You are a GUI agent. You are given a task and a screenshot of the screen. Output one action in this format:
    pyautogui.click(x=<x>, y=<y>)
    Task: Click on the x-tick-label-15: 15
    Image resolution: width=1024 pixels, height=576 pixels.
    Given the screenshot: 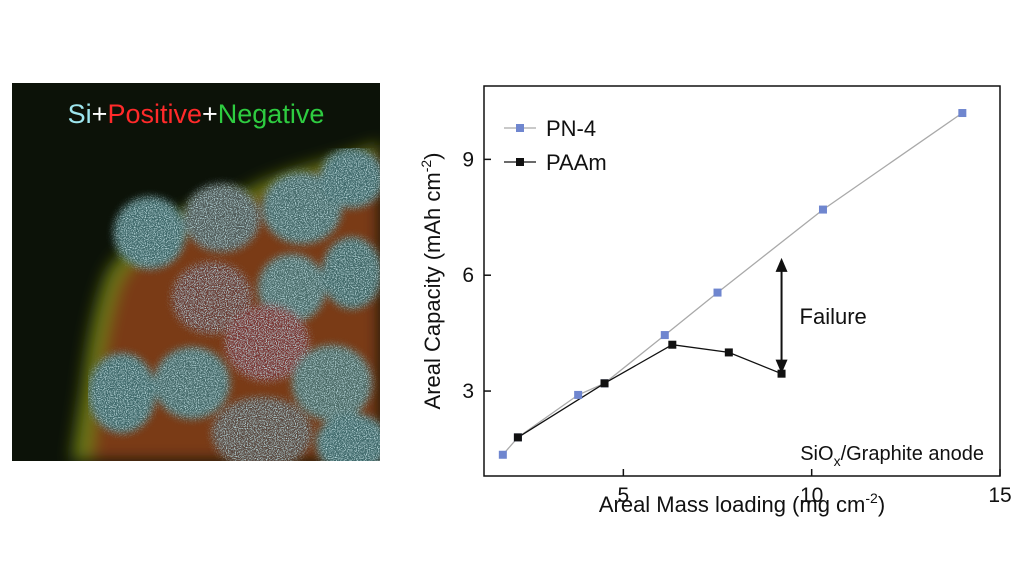 What is the action you would take?
    pyautogui.click(x=999, y=495)
    